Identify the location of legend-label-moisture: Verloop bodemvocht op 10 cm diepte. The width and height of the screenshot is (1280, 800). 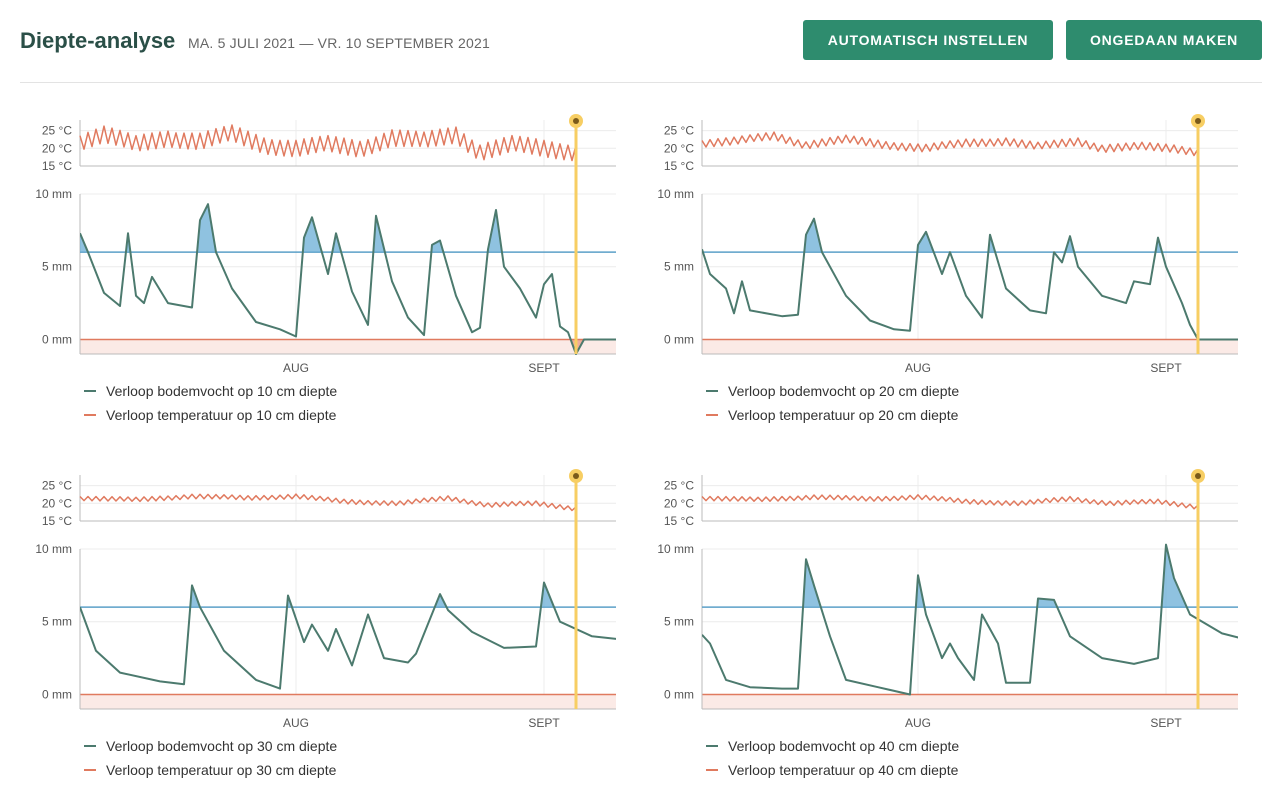
(222, 391).